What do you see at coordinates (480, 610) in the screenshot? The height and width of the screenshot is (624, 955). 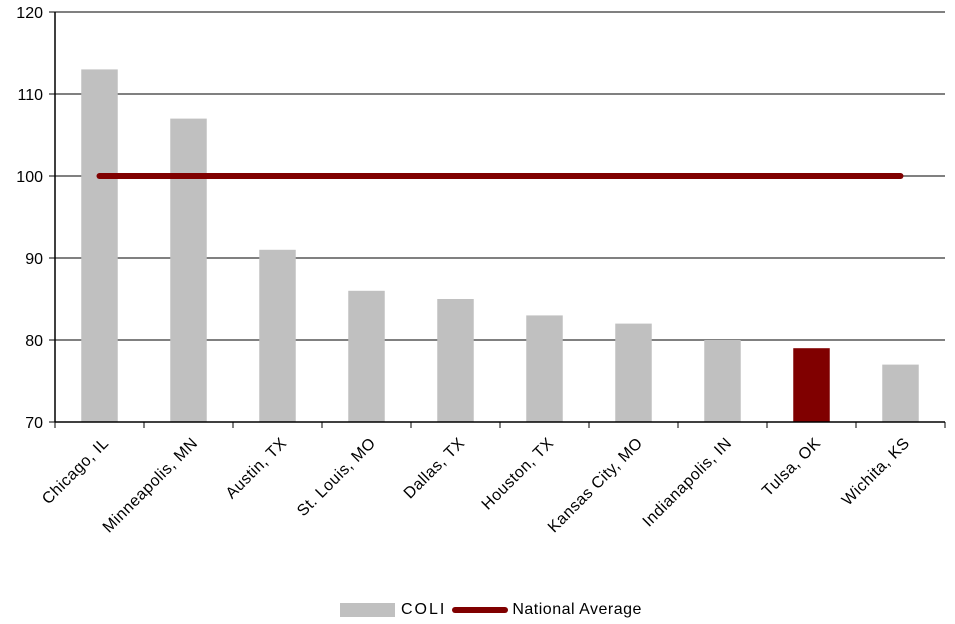 I see `legend-swatch-national-average` at bounding box center [480, 610].